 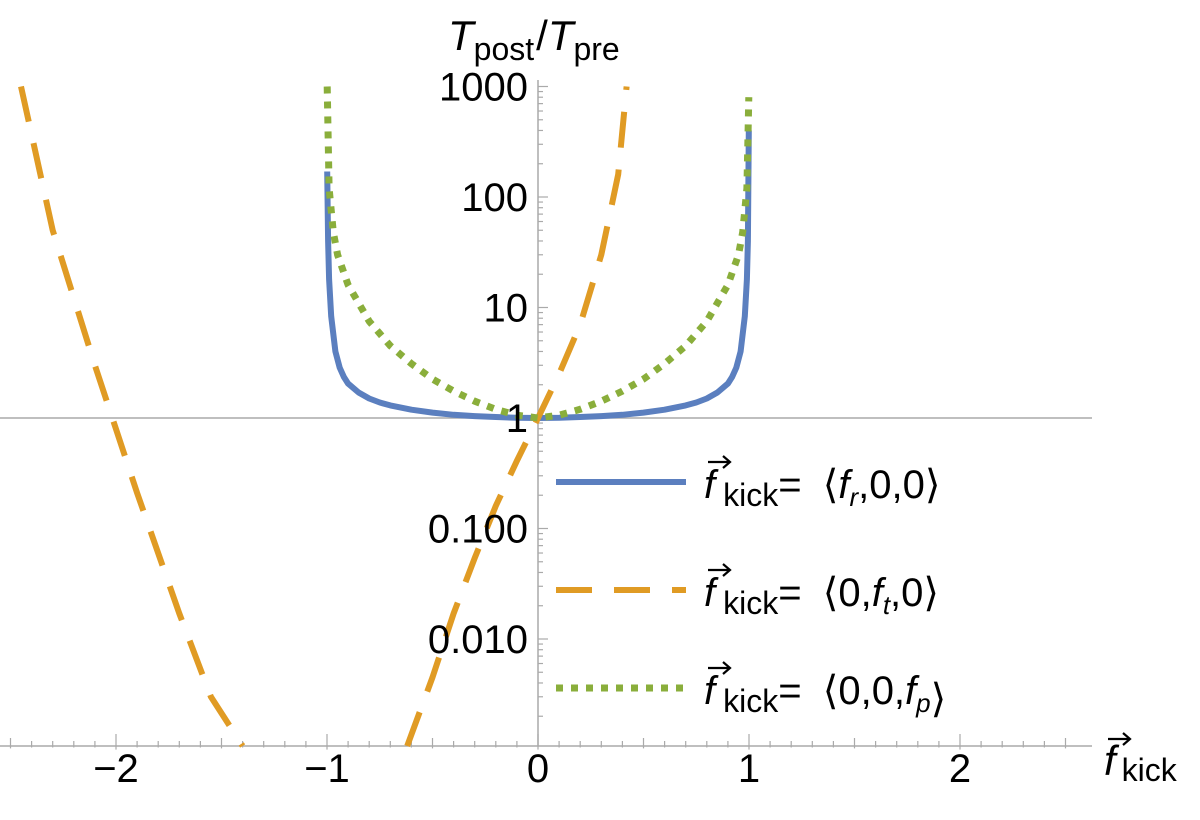 What do you see at coordinates (116, 769) in the screenshot?
I see `x-tick-label: −2` at bounding box center [116, 769].